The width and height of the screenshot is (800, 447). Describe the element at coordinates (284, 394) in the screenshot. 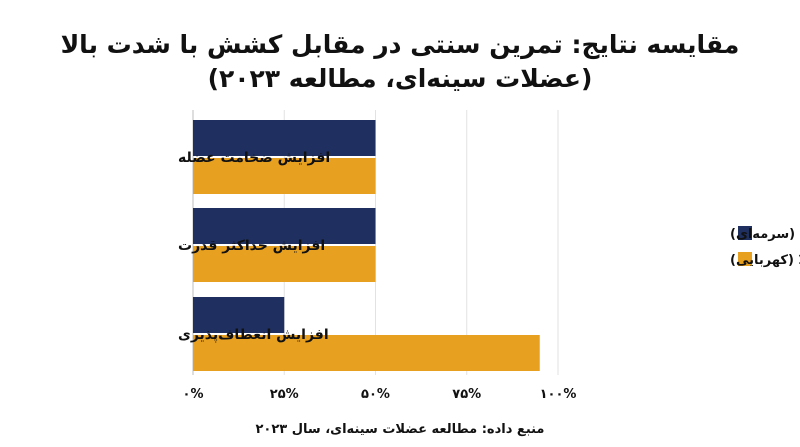

I see `x-tick-label: ۲۵%` at that location.